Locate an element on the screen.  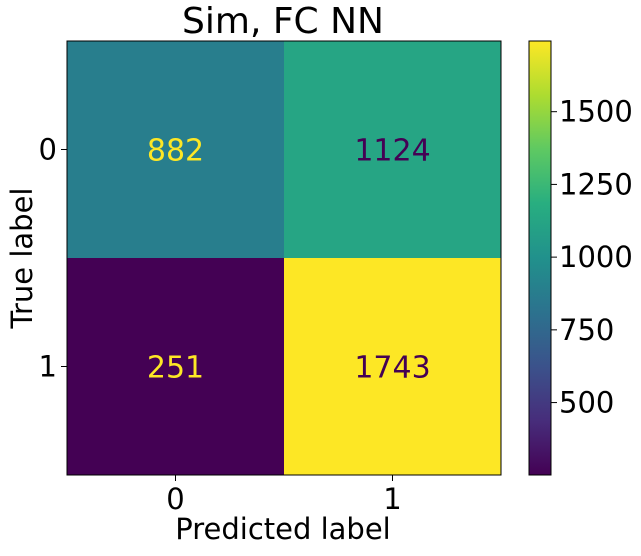
colorbar-tick-label-1: 750 is located at coordinates (586, 330).